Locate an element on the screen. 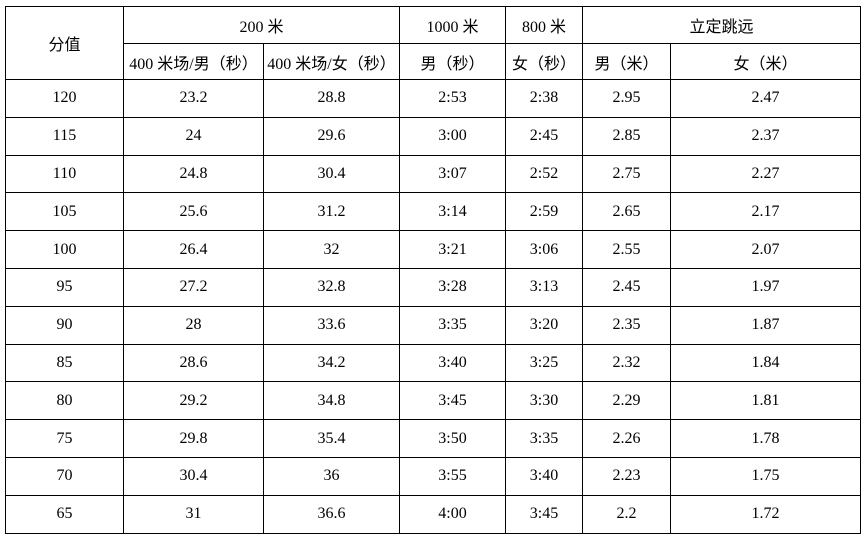 The height and width of the screenshot is (541, 865). value-cell: 3:06 is located at coordinates (544, 249).